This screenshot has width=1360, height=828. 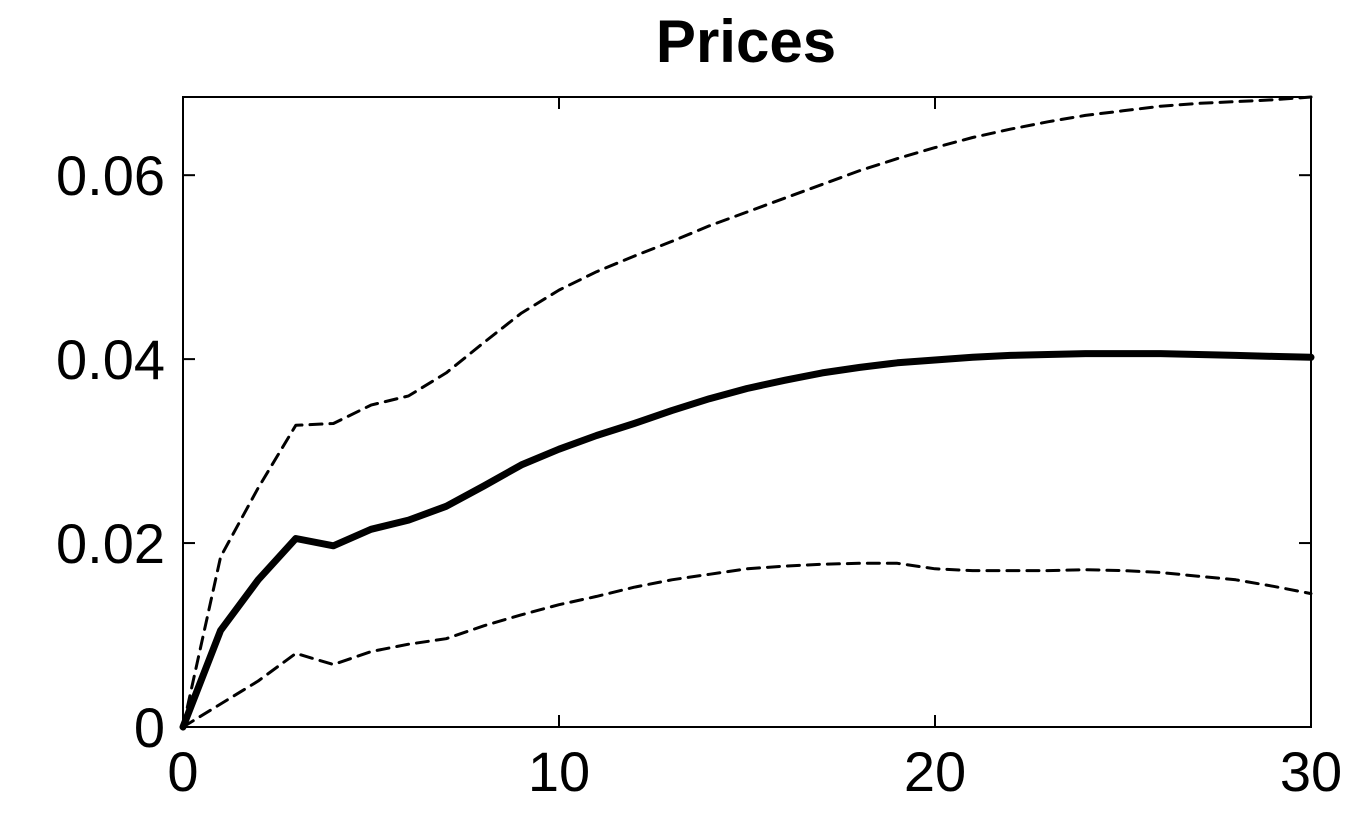 What do you see at coordinates (110, 359) in the screenshot?
I see `y-tick-label: 0.04` at bounding box center [110, 359].